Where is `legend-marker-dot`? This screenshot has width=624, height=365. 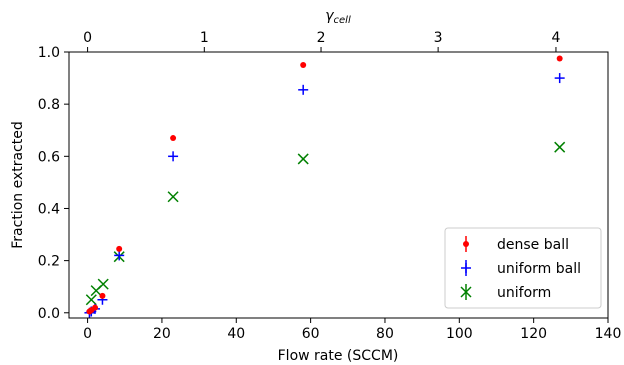
legend-marker-dot is located at coordinates (466, 244).